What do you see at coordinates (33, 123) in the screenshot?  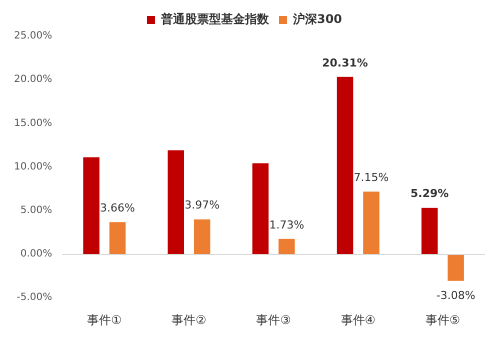 I see `y-tick-label: 15.00%` at bounding box center [33, 123].